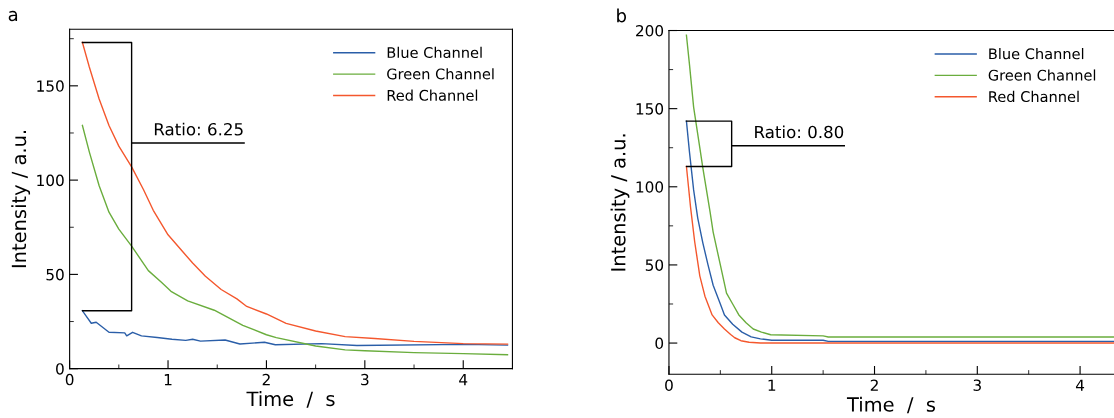 Image resolution: width=1114 pixels, height=418 pixels. I want to click on line-series, so click(295, 328).